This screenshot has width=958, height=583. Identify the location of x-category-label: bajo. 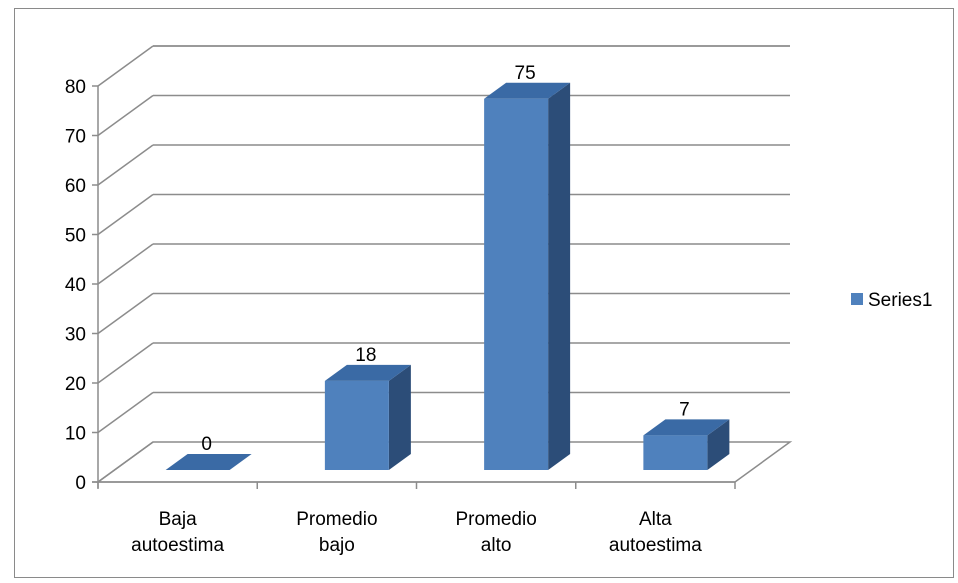
(337, 545).